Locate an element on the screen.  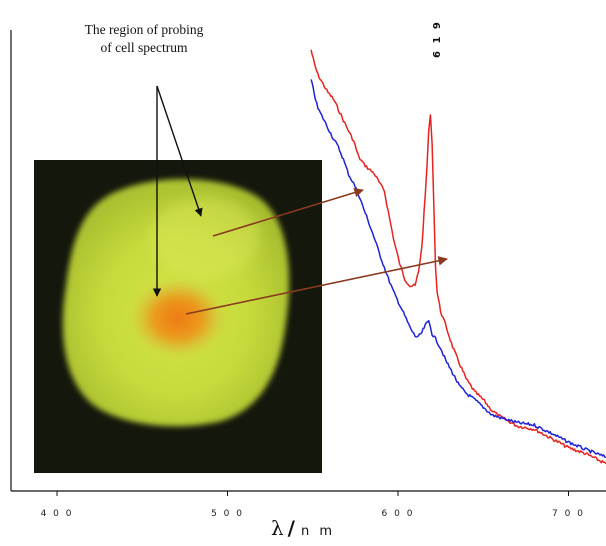
annotation-line-1: The region of probing is located at coordinates (144, 29).